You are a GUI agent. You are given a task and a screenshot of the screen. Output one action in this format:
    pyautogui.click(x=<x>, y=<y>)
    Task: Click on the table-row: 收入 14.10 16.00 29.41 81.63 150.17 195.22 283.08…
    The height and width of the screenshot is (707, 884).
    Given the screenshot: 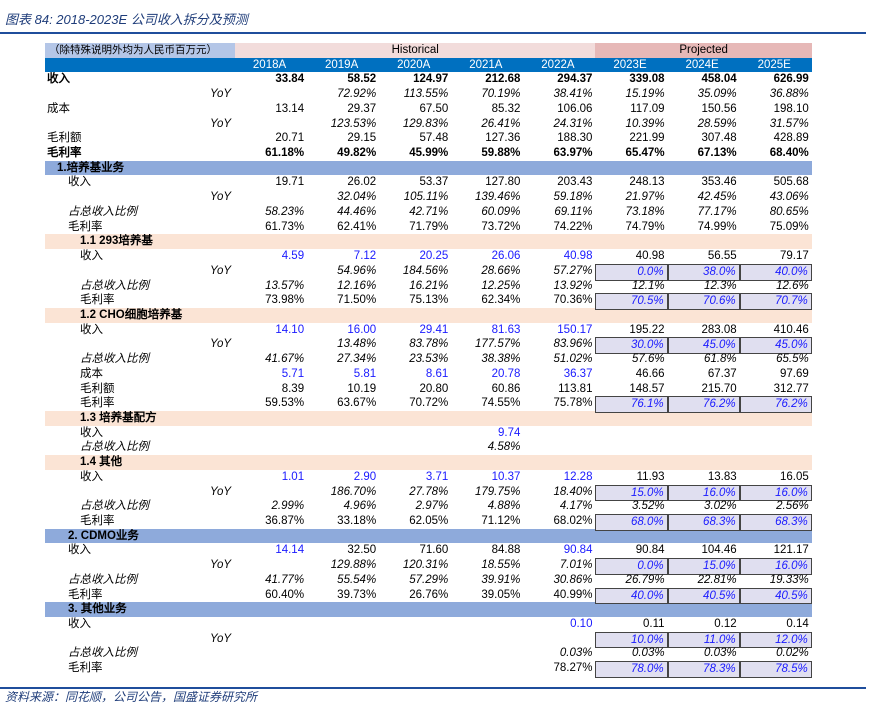 What is the action you would take?
    pyautogui.click(x=428, y=330)
    